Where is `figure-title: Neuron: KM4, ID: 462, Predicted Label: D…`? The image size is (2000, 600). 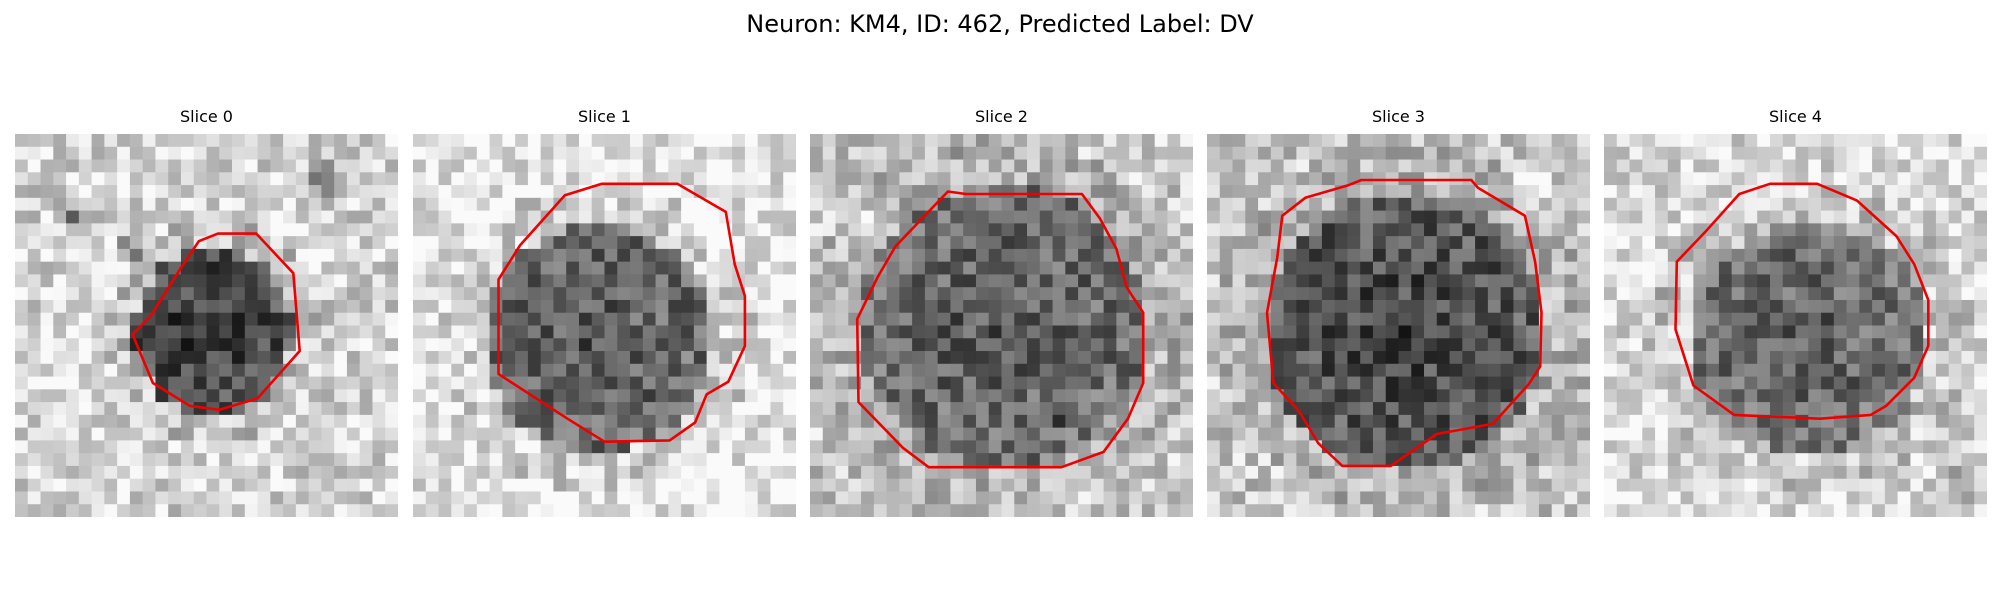 figure-title: Neuron: KM4, ID: 462, Predicted Label: D… is located at coordinates (1000, 24).